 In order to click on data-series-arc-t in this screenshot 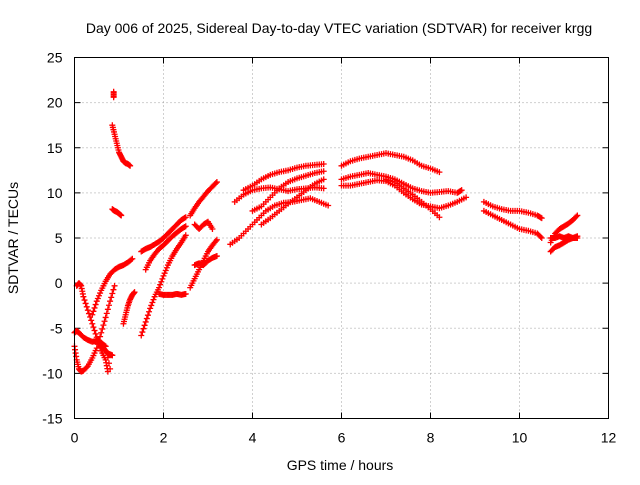, I will do `click(288, 191)`.